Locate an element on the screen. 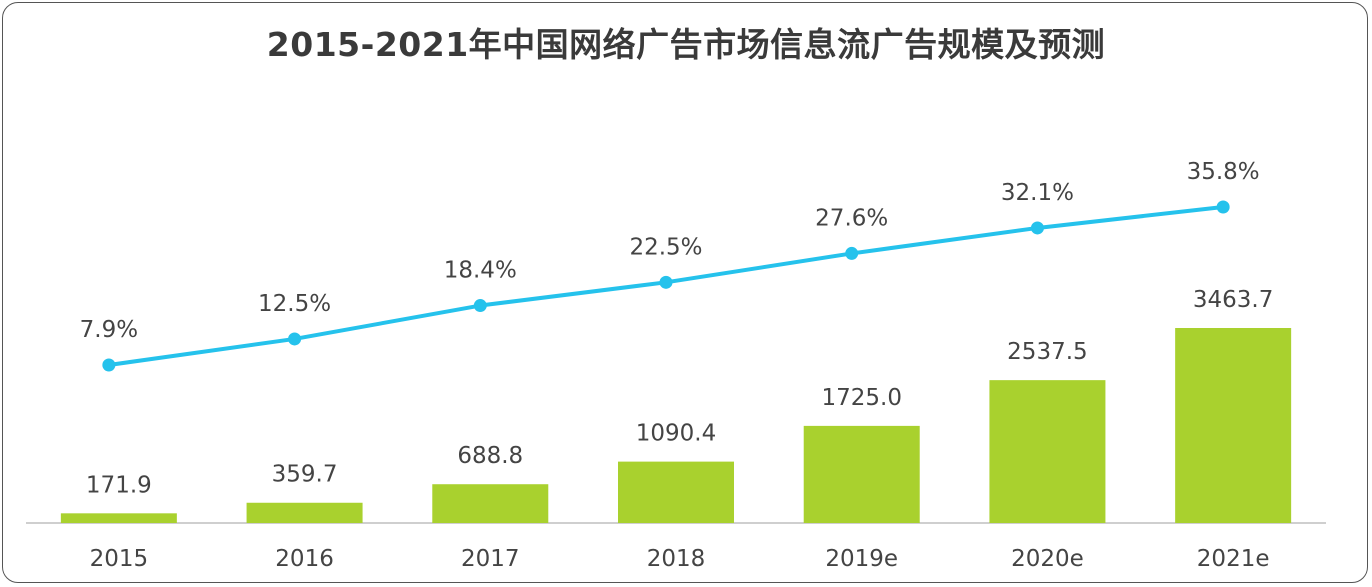 This screenshot has height=587, width=1372. bar-value-label: 688.8 is located at coordinates (490, 456).